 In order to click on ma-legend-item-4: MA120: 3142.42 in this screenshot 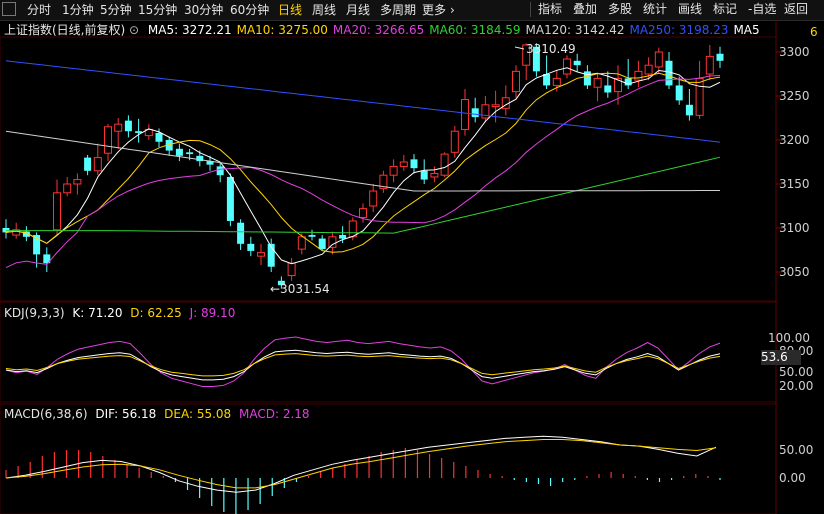, I will do `click(575, 30)`.